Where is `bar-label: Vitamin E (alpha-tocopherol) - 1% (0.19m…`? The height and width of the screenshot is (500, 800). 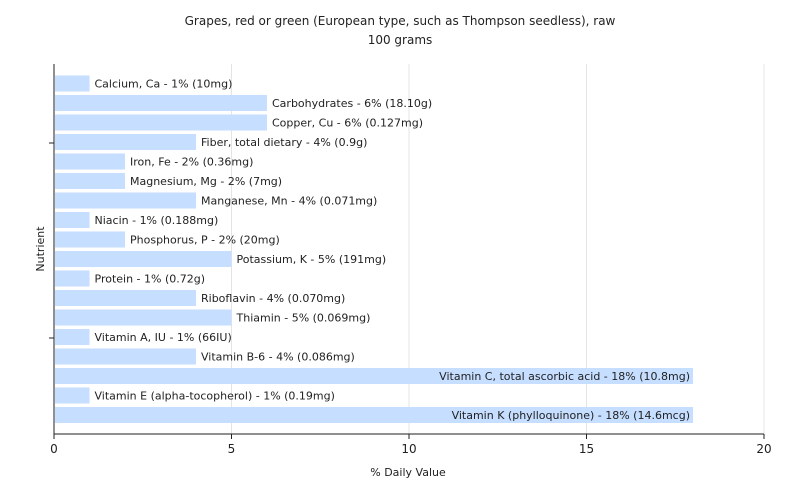
bar-label: Vitamin E (alpha-tocopherol) - 1% (0.19m… is located at coordinates (215, 396).